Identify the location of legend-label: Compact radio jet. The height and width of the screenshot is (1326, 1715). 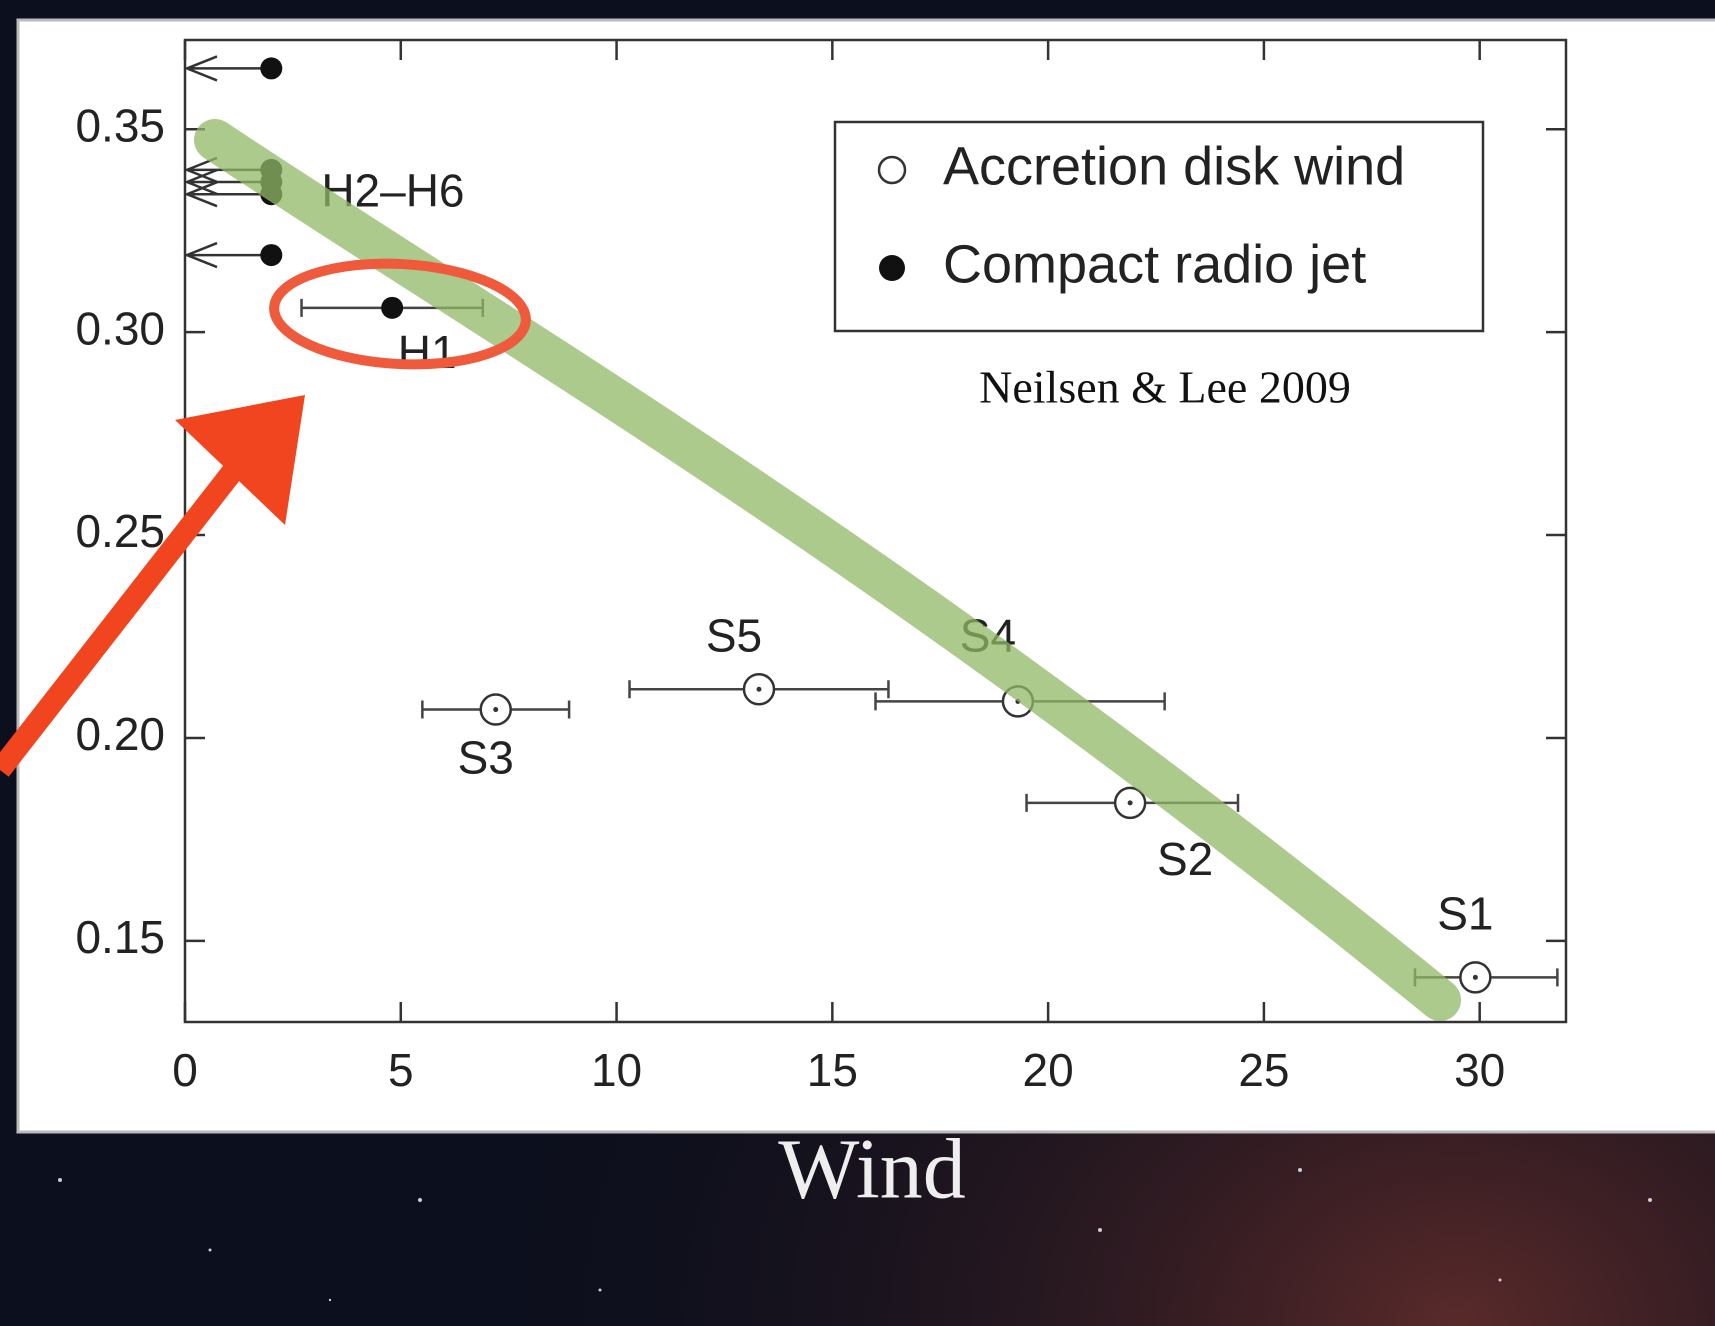
(1154, 264).